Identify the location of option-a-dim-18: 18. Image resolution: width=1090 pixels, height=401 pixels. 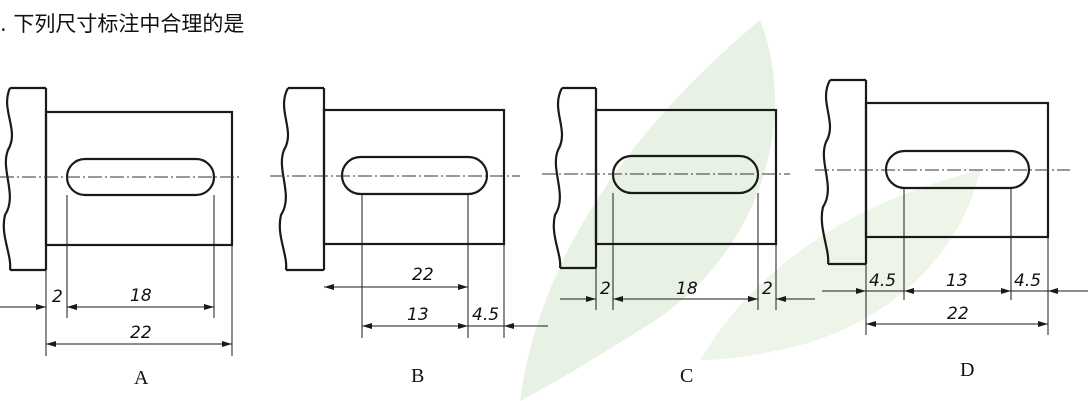
(141, 296).